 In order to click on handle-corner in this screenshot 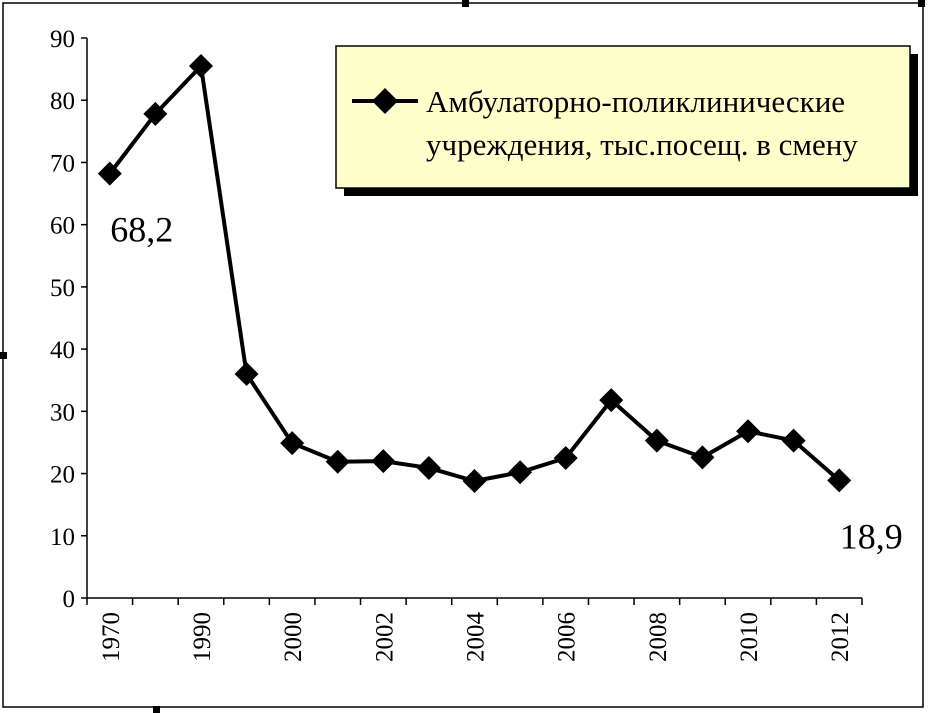, I will do `click(921, 3)`.